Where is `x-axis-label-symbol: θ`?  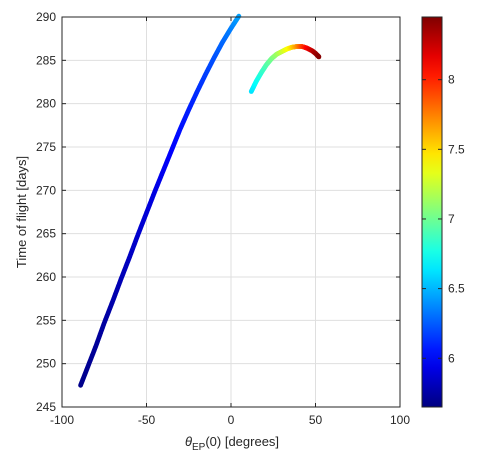
x-axis-label-symbol: θ is located at coordinates (188, 441).